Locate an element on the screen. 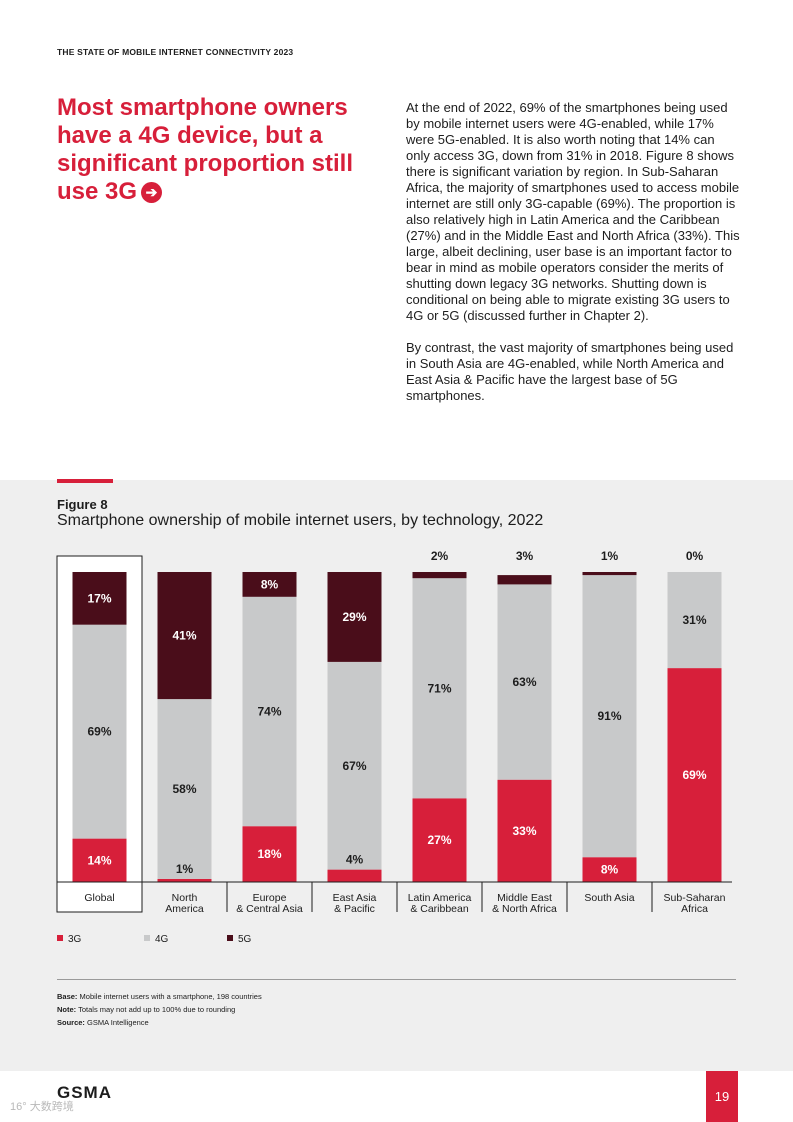  data-label-5g-north-america: 41% is located at coordinates (184, 636).